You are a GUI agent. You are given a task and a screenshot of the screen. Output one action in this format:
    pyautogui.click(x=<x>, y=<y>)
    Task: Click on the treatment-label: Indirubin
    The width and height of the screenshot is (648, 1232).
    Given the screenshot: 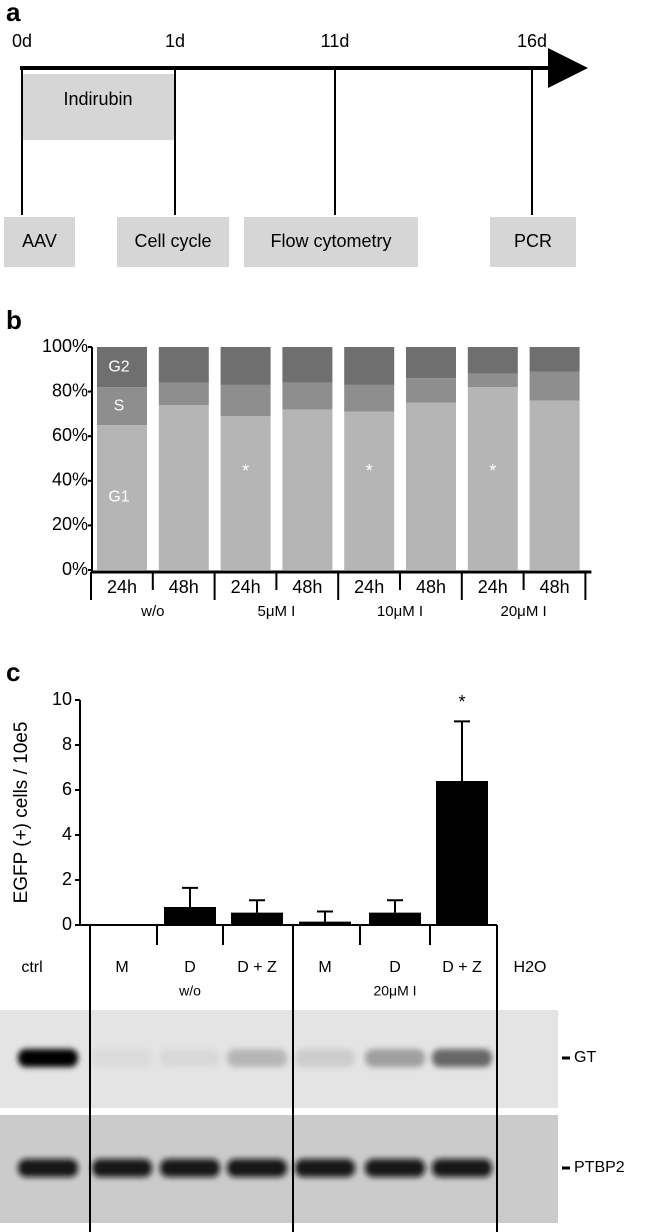 What is the action you would take?
    pyautogui.click(x=97, y=99)
    